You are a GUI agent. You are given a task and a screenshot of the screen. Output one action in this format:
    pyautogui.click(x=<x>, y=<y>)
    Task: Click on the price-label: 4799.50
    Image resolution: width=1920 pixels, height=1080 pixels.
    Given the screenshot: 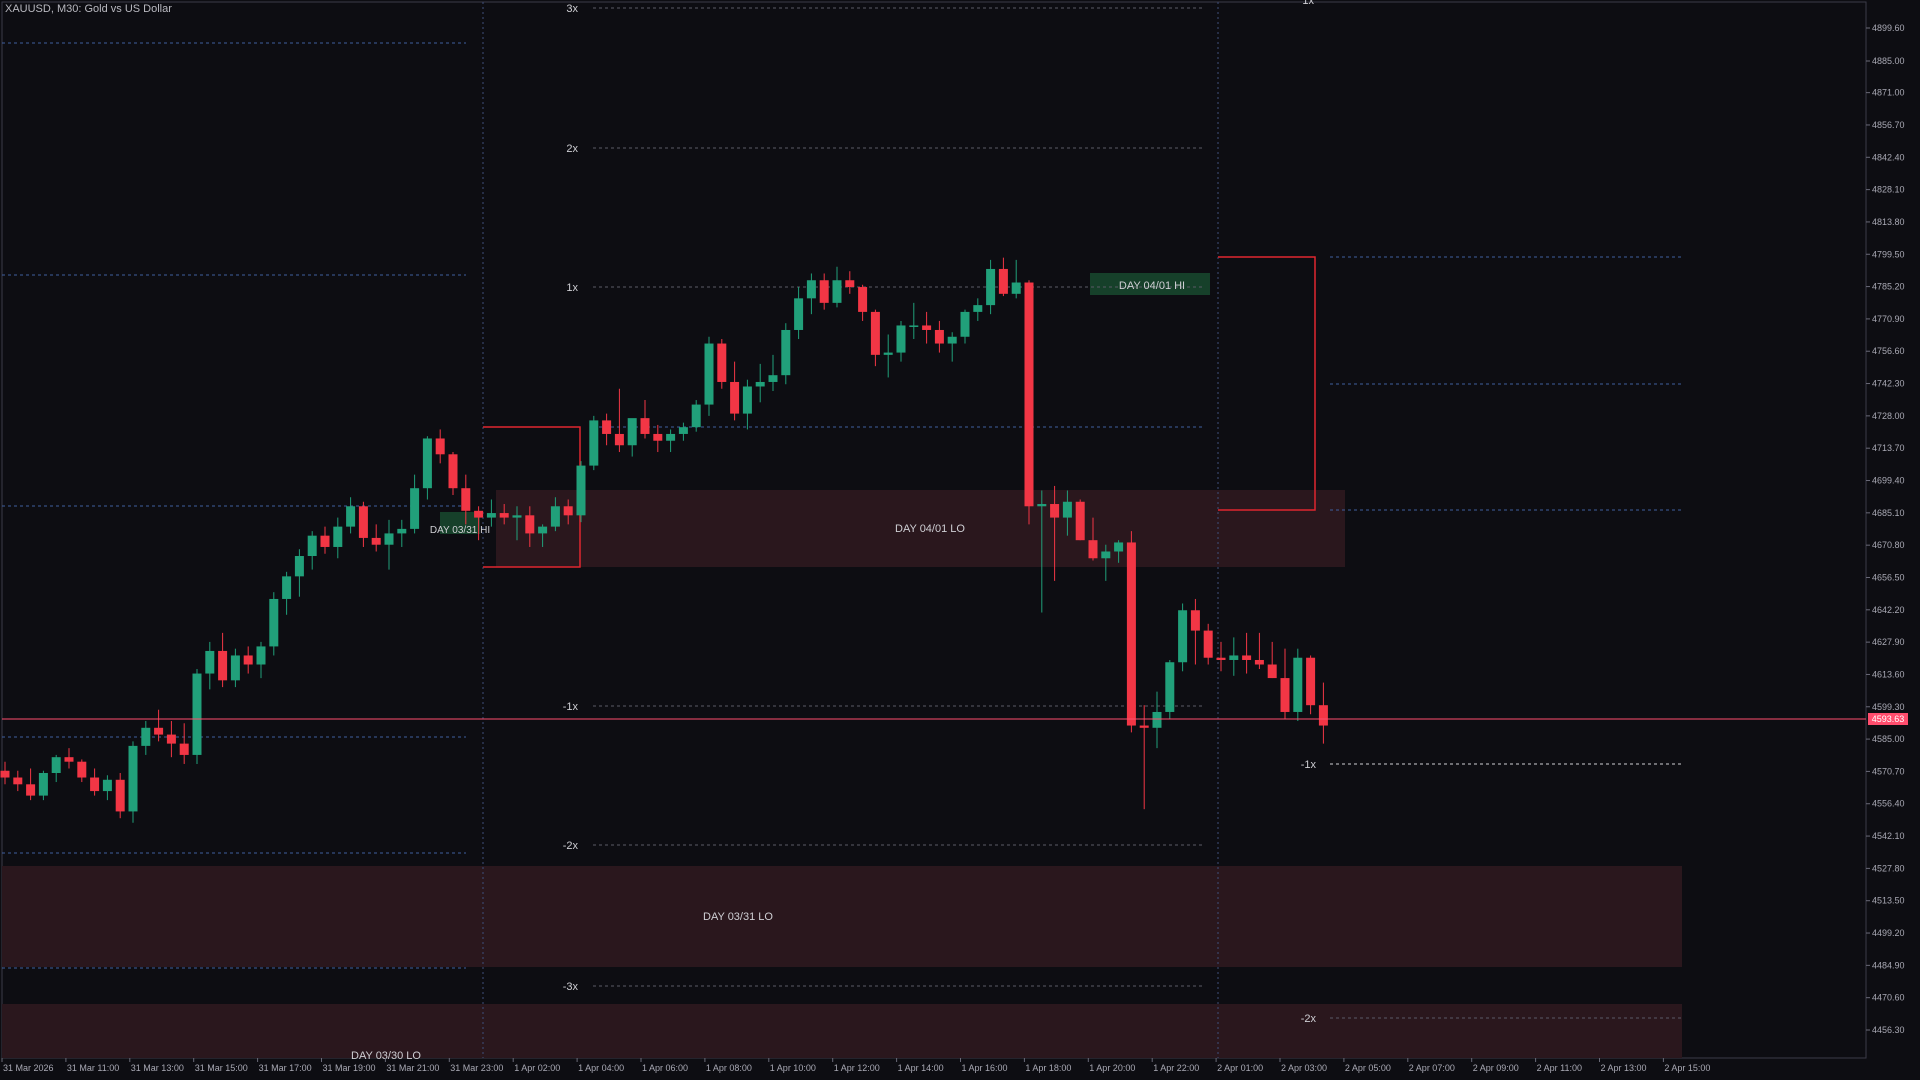 What is the action you would take?
    pyautogui.click(x=1888, y=254)
    